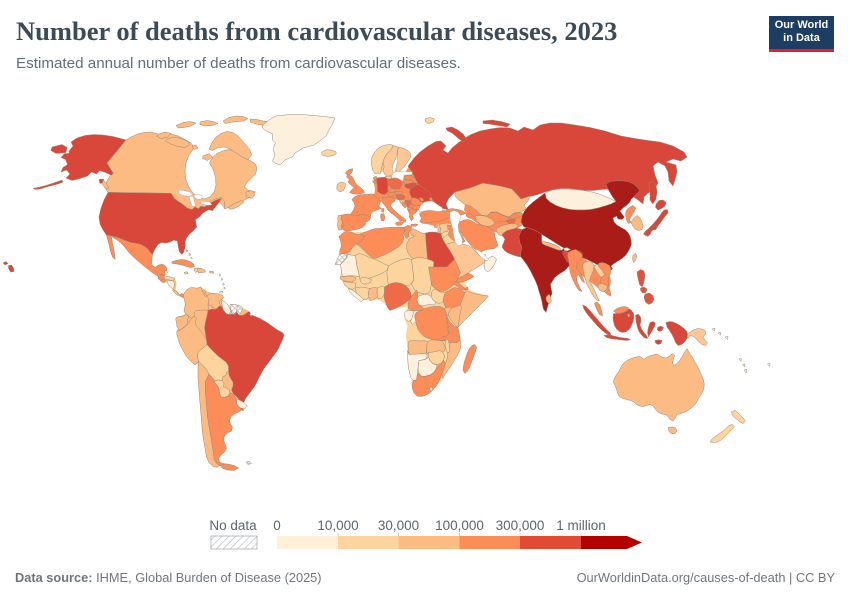 This screenshot has width=850, height=600. I want to click on svg-text: 30,000, so click(398, 525).